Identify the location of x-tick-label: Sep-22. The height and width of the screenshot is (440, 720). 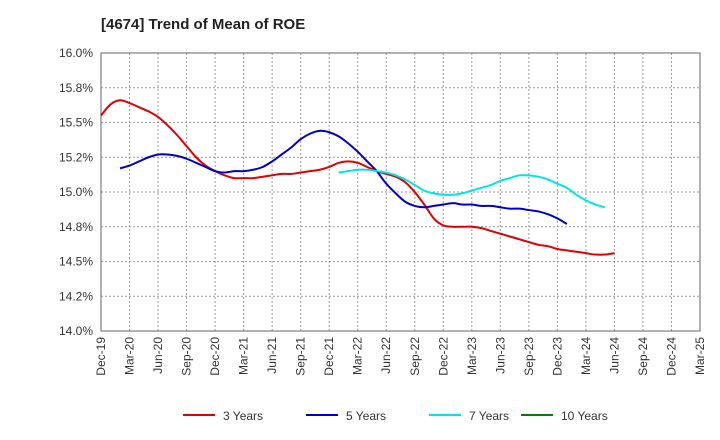
(415, 356).